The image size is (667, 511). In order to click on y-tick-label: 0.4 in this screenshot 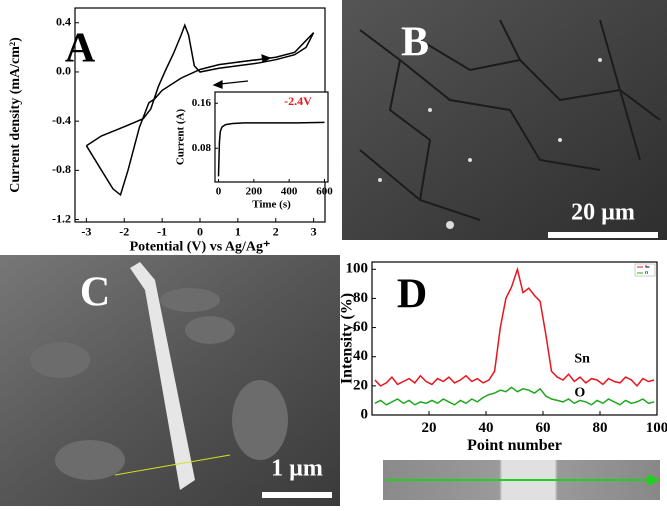, I will do `click(63, 22)`.